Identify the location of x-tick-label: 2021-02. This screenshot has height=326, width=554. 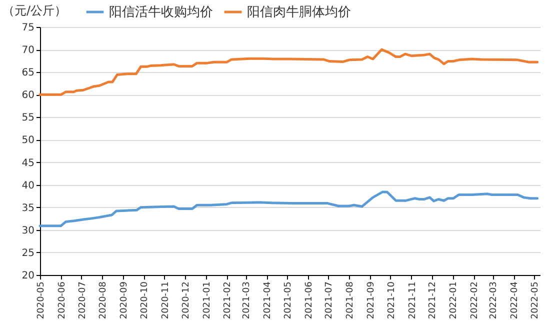
(228, 301).